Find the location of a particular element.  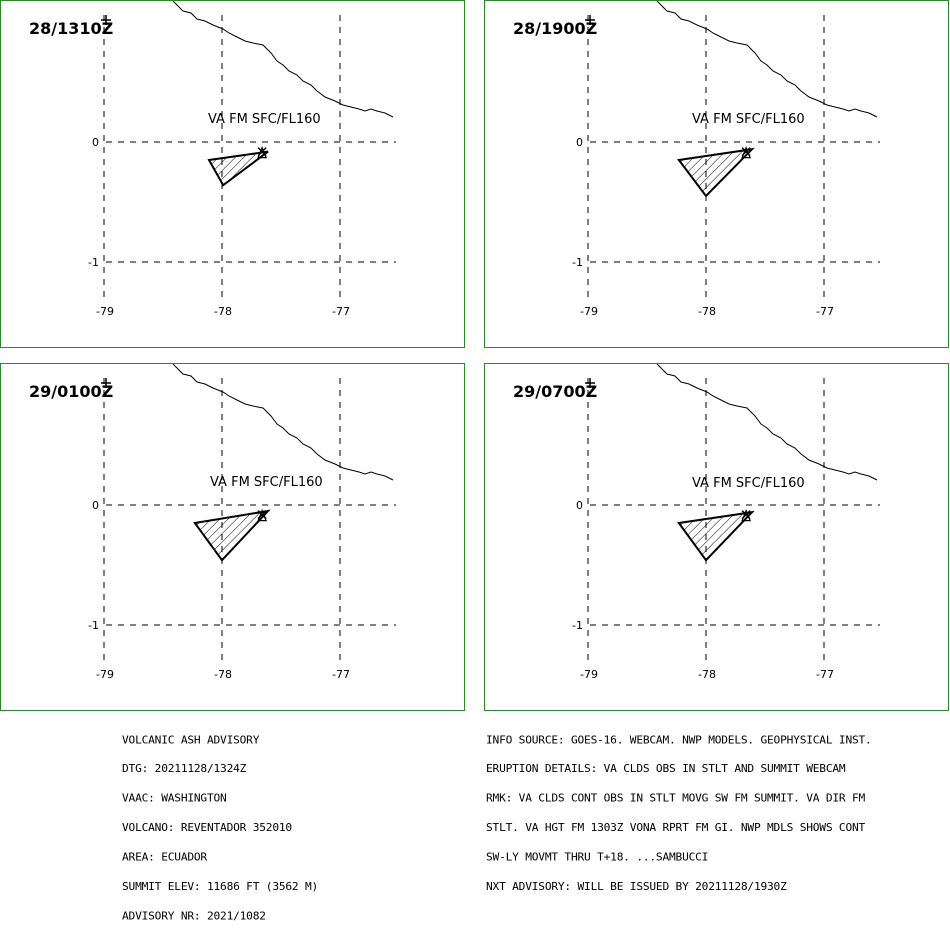

map-1: -79 -78 -77 0 -1 is located at coordinates (242, 159).